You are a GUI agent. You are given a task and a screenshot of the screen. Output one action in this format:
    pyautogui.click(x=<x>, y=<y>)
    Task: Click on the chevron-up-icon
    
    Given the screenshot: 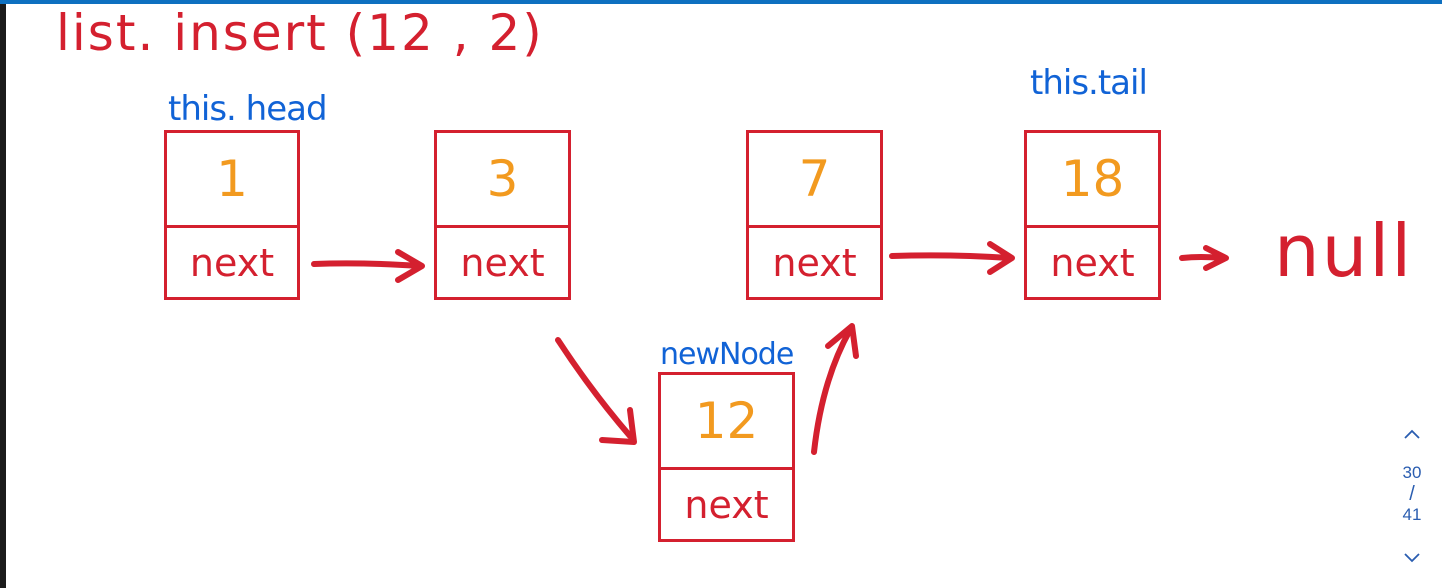 What is the action you would take?
    pyautogui.click(x=1412, y=434)
    